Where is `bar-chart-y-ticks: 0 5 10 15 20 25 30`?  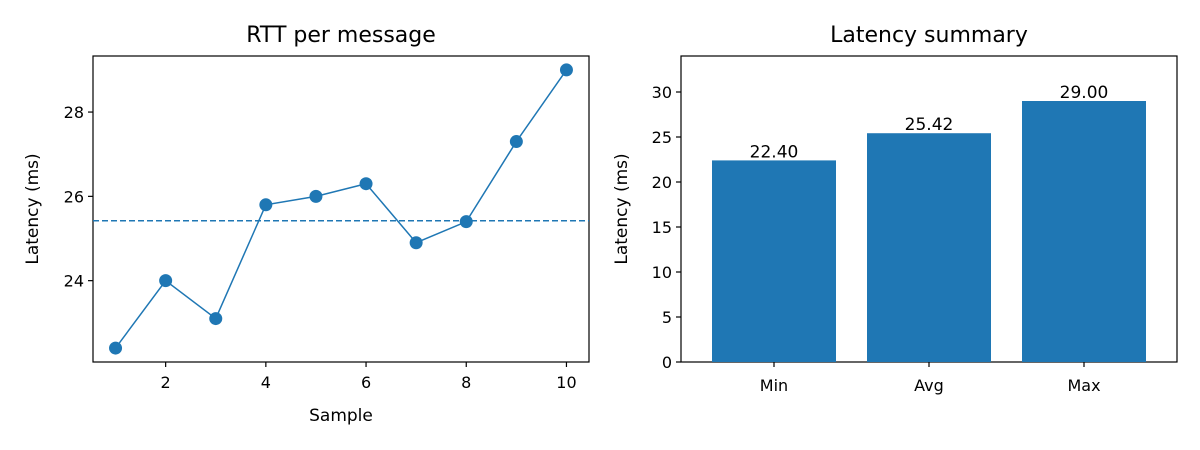
bar-chart-y-ticks: 0 5 10 15 20 25 30 is located at coordinates (666, 227).